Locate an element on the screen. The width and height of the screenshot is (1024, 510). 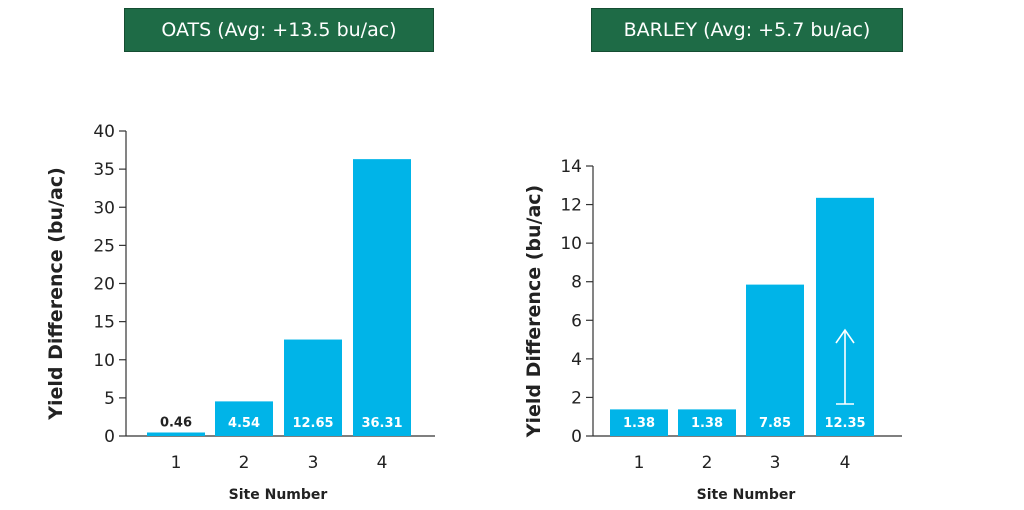
oats-chart-title: OATS (Avg: +13.5 bu/ac) is located at coordinates (279, 30).